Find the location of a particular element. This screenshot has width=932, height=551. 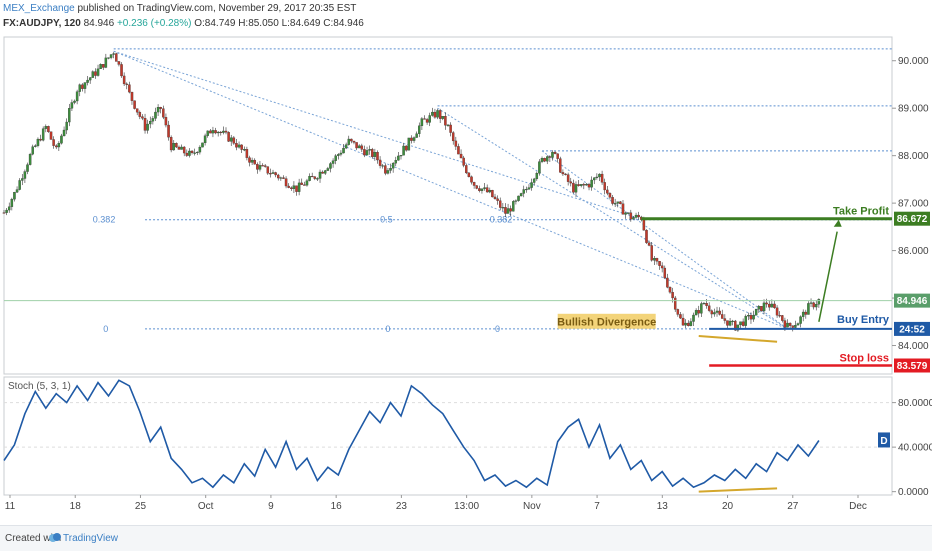

tradingview-brand: TradingView is located at coordinates (91, 538).